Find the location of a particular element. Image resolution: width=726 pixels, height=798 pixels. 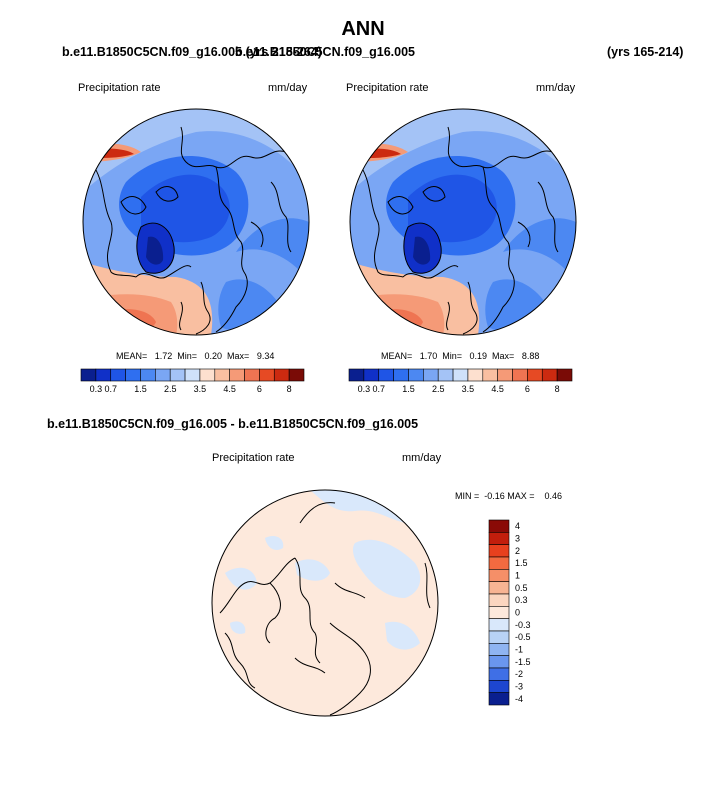

panel2-colorbar: 0.3 0.7 1.5 2.5 3.5 4.5 6 8 is located at coordinates (460, 381).